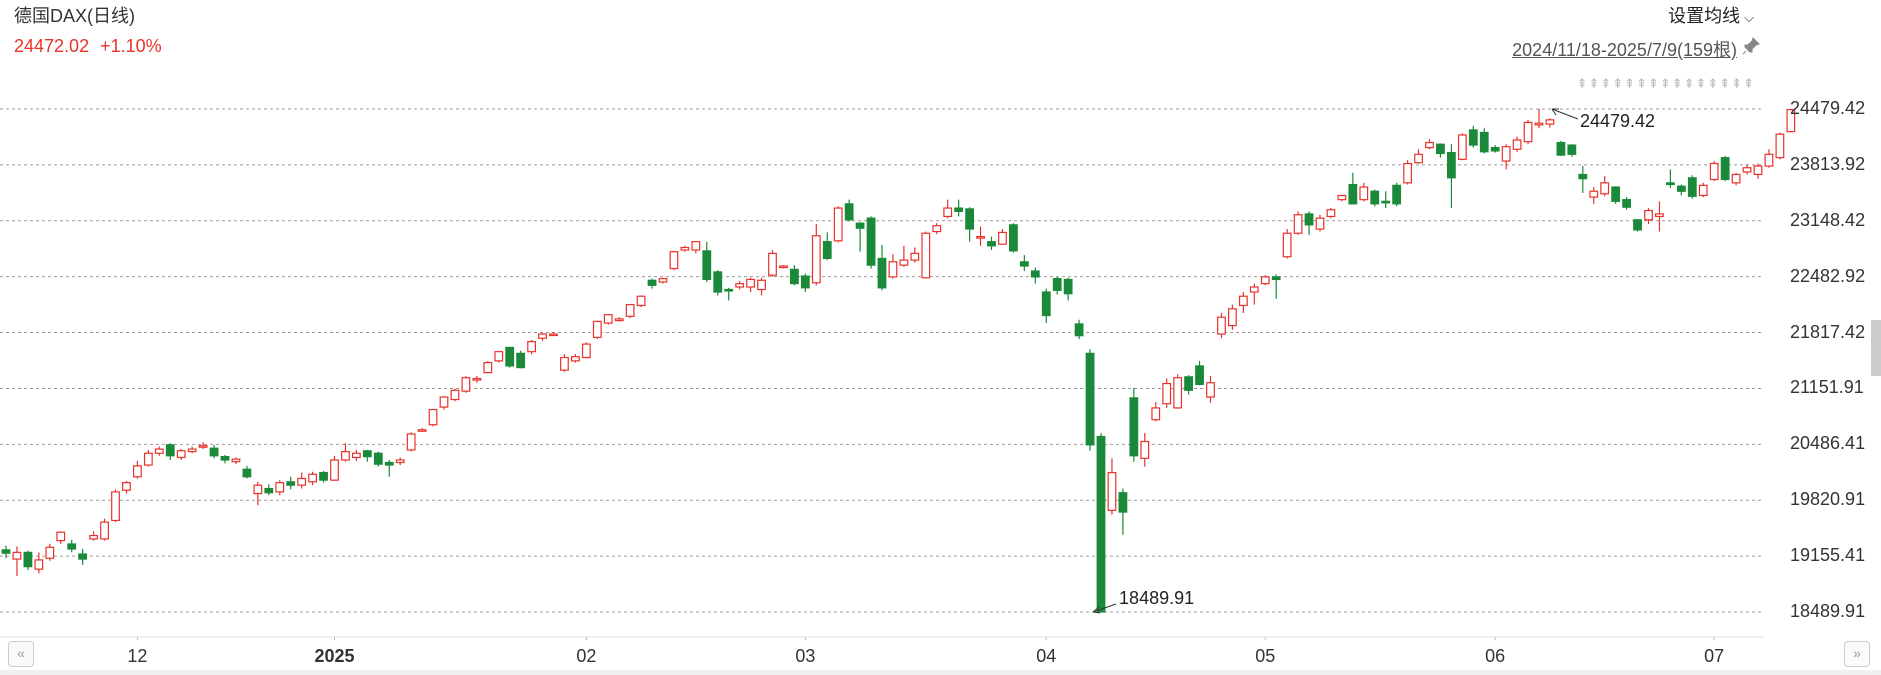 The image size is (1881, 675). What do you see at coordinates (1096, 610) in the screenshot?
I see `low-annotation-arrowhead` at bounding box center [1096, 610].